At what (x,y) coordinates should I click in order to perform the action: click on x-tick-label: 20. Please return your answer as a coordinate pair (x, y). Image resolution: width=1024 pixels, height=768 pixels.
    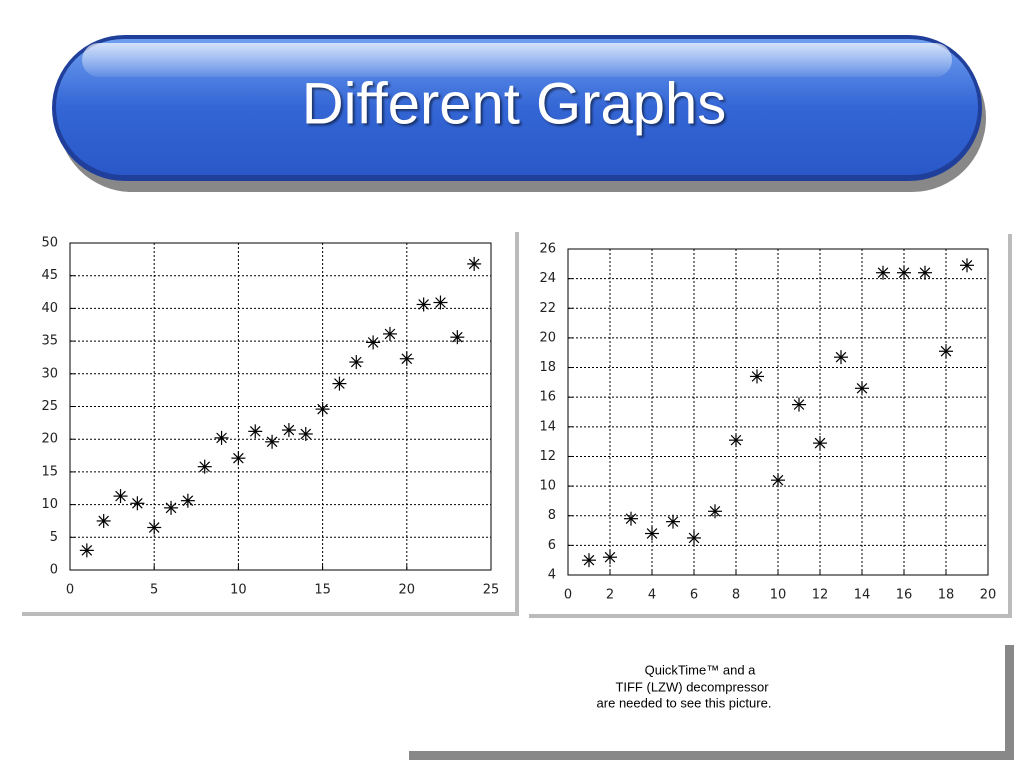
    Looking at the image, I should click on (988, 595).